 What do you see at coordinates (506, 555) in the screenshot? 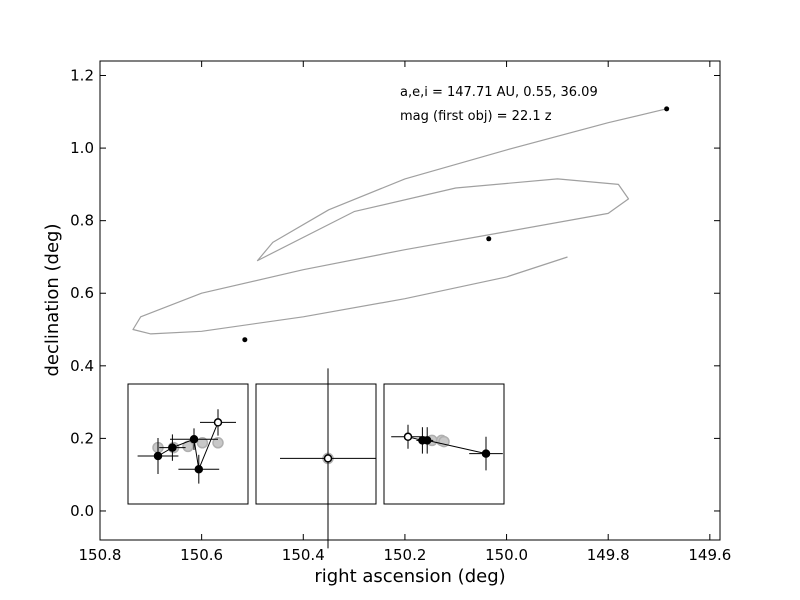
I see `x-tick-label: 150.0` at bounding box center [506, 555].